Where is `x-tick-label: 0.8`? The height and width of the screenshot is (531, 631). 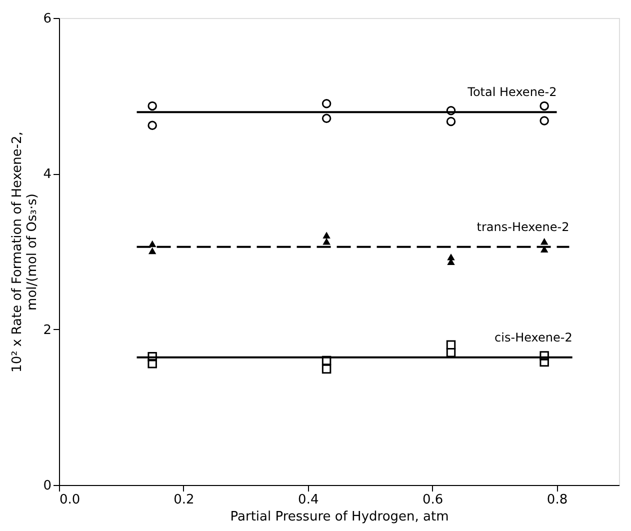
x-tick-label: 0.8 is located at coordinates (557, 500).